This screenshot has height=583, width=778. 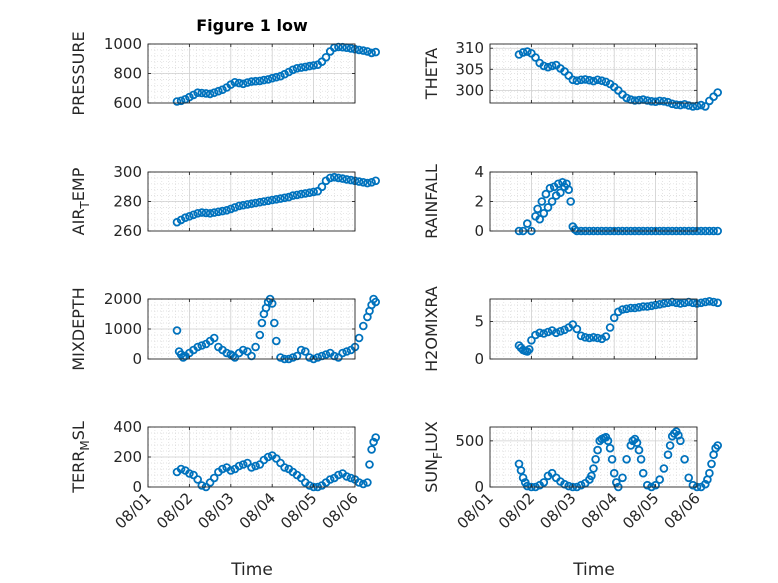 What do you see at coordinates (516, 510) in the screenshot?
I see `x-tick-label: 08/02` at bounding box center [516, 510].